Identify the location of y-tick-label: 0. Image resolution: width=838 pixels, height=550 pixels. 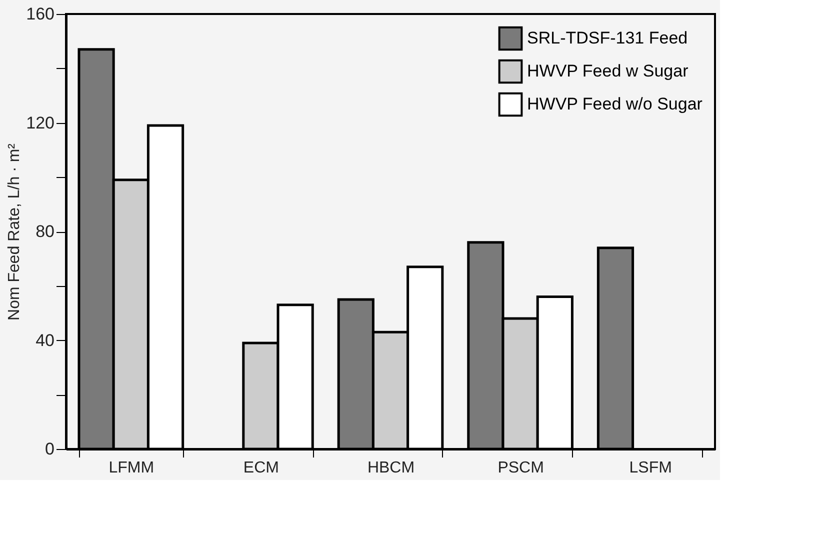
(49, 449).